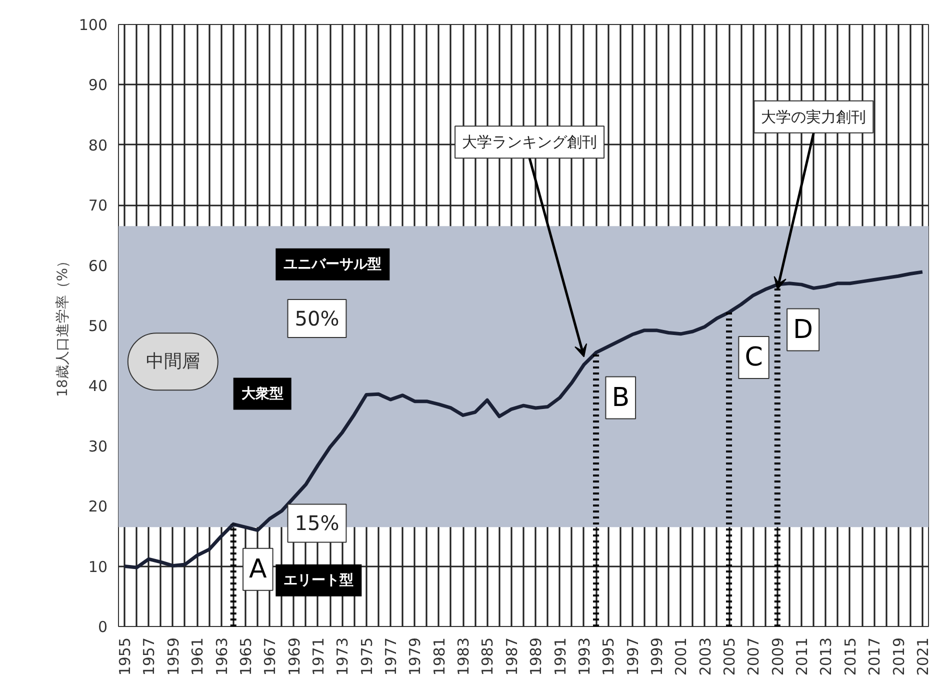 This screenshot has width=937, height=678. I want to click on x-tick-label: 1971, so click(318, 656).